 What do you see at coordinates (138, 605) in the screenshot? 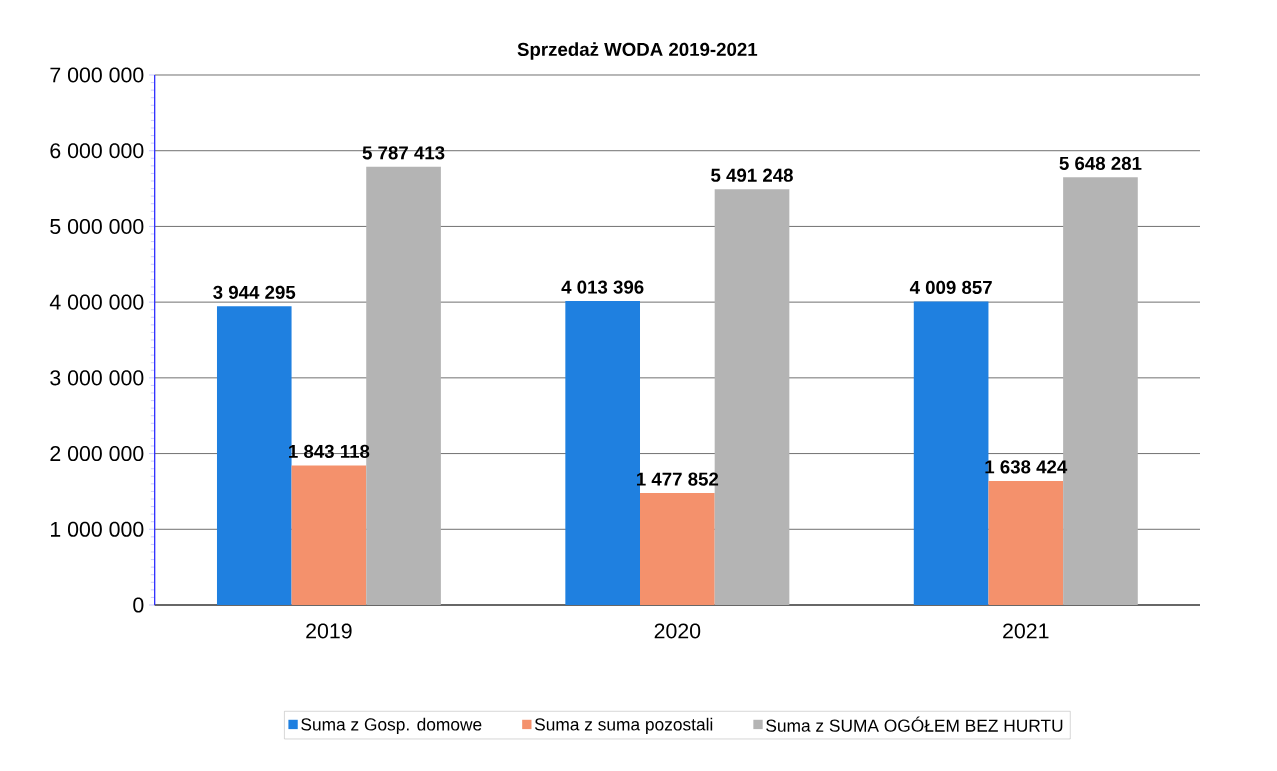
I see `y-tick-label: 0` at bounding box center [138, 605].